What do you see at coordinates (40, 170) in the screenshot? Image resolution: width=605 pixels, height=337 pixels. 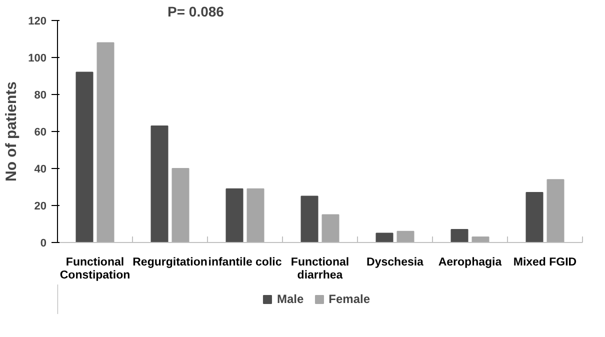 I see `y-tick-label: 40` at bounding box center [40, 170].